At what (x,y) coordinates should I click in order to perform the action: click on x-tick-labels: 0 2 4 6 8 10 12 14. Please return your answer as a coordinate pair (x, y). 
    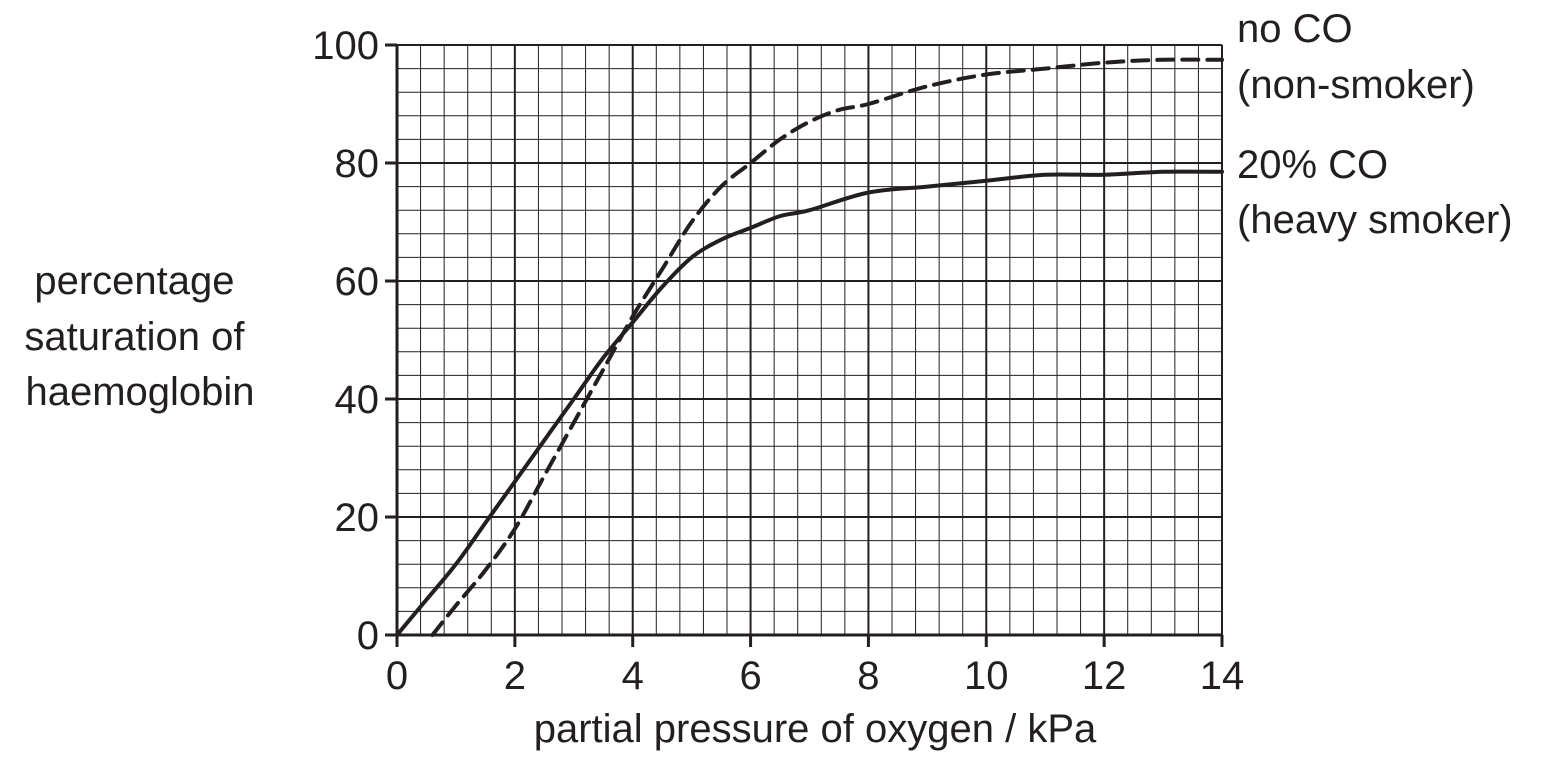
    Looking at the image, I should click on (815, 676).